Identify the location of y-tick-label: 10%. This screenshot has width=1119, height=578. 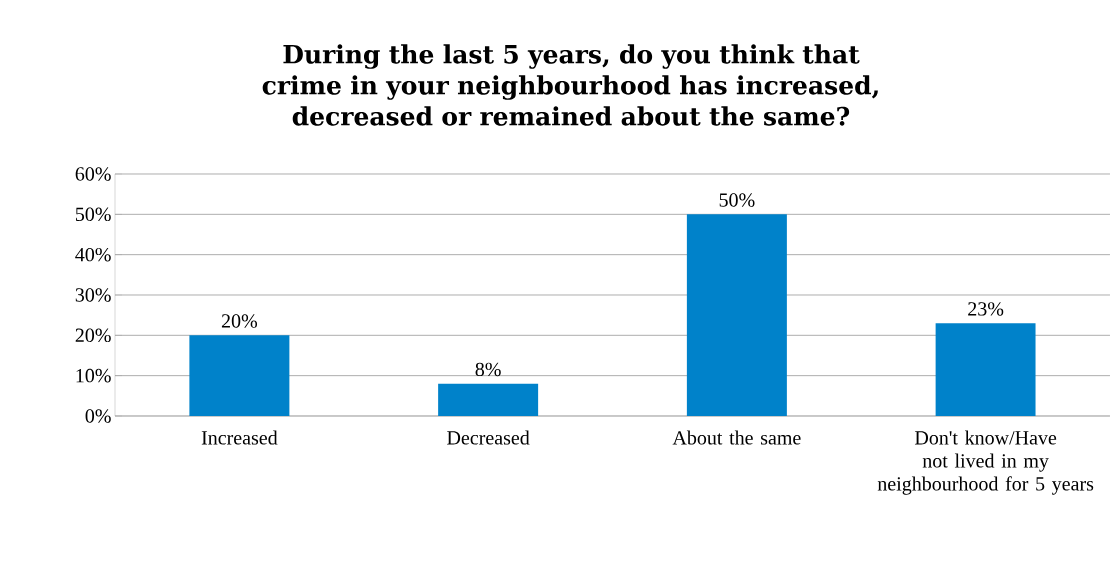
(93, 375).